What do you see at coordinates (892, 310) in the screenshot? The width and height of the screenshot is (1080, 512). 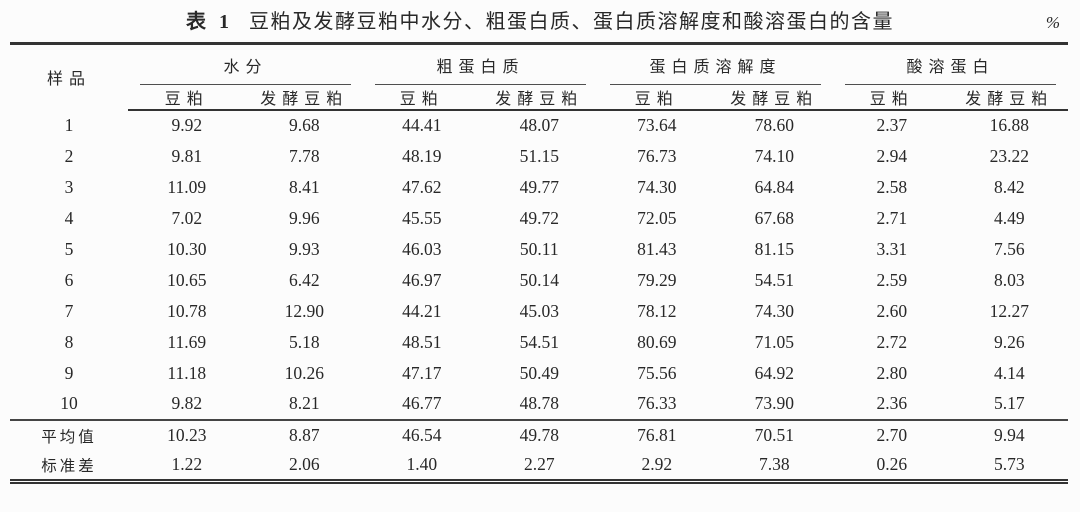 I see `value-cell: 2.60` at bounding box center [892, 310].